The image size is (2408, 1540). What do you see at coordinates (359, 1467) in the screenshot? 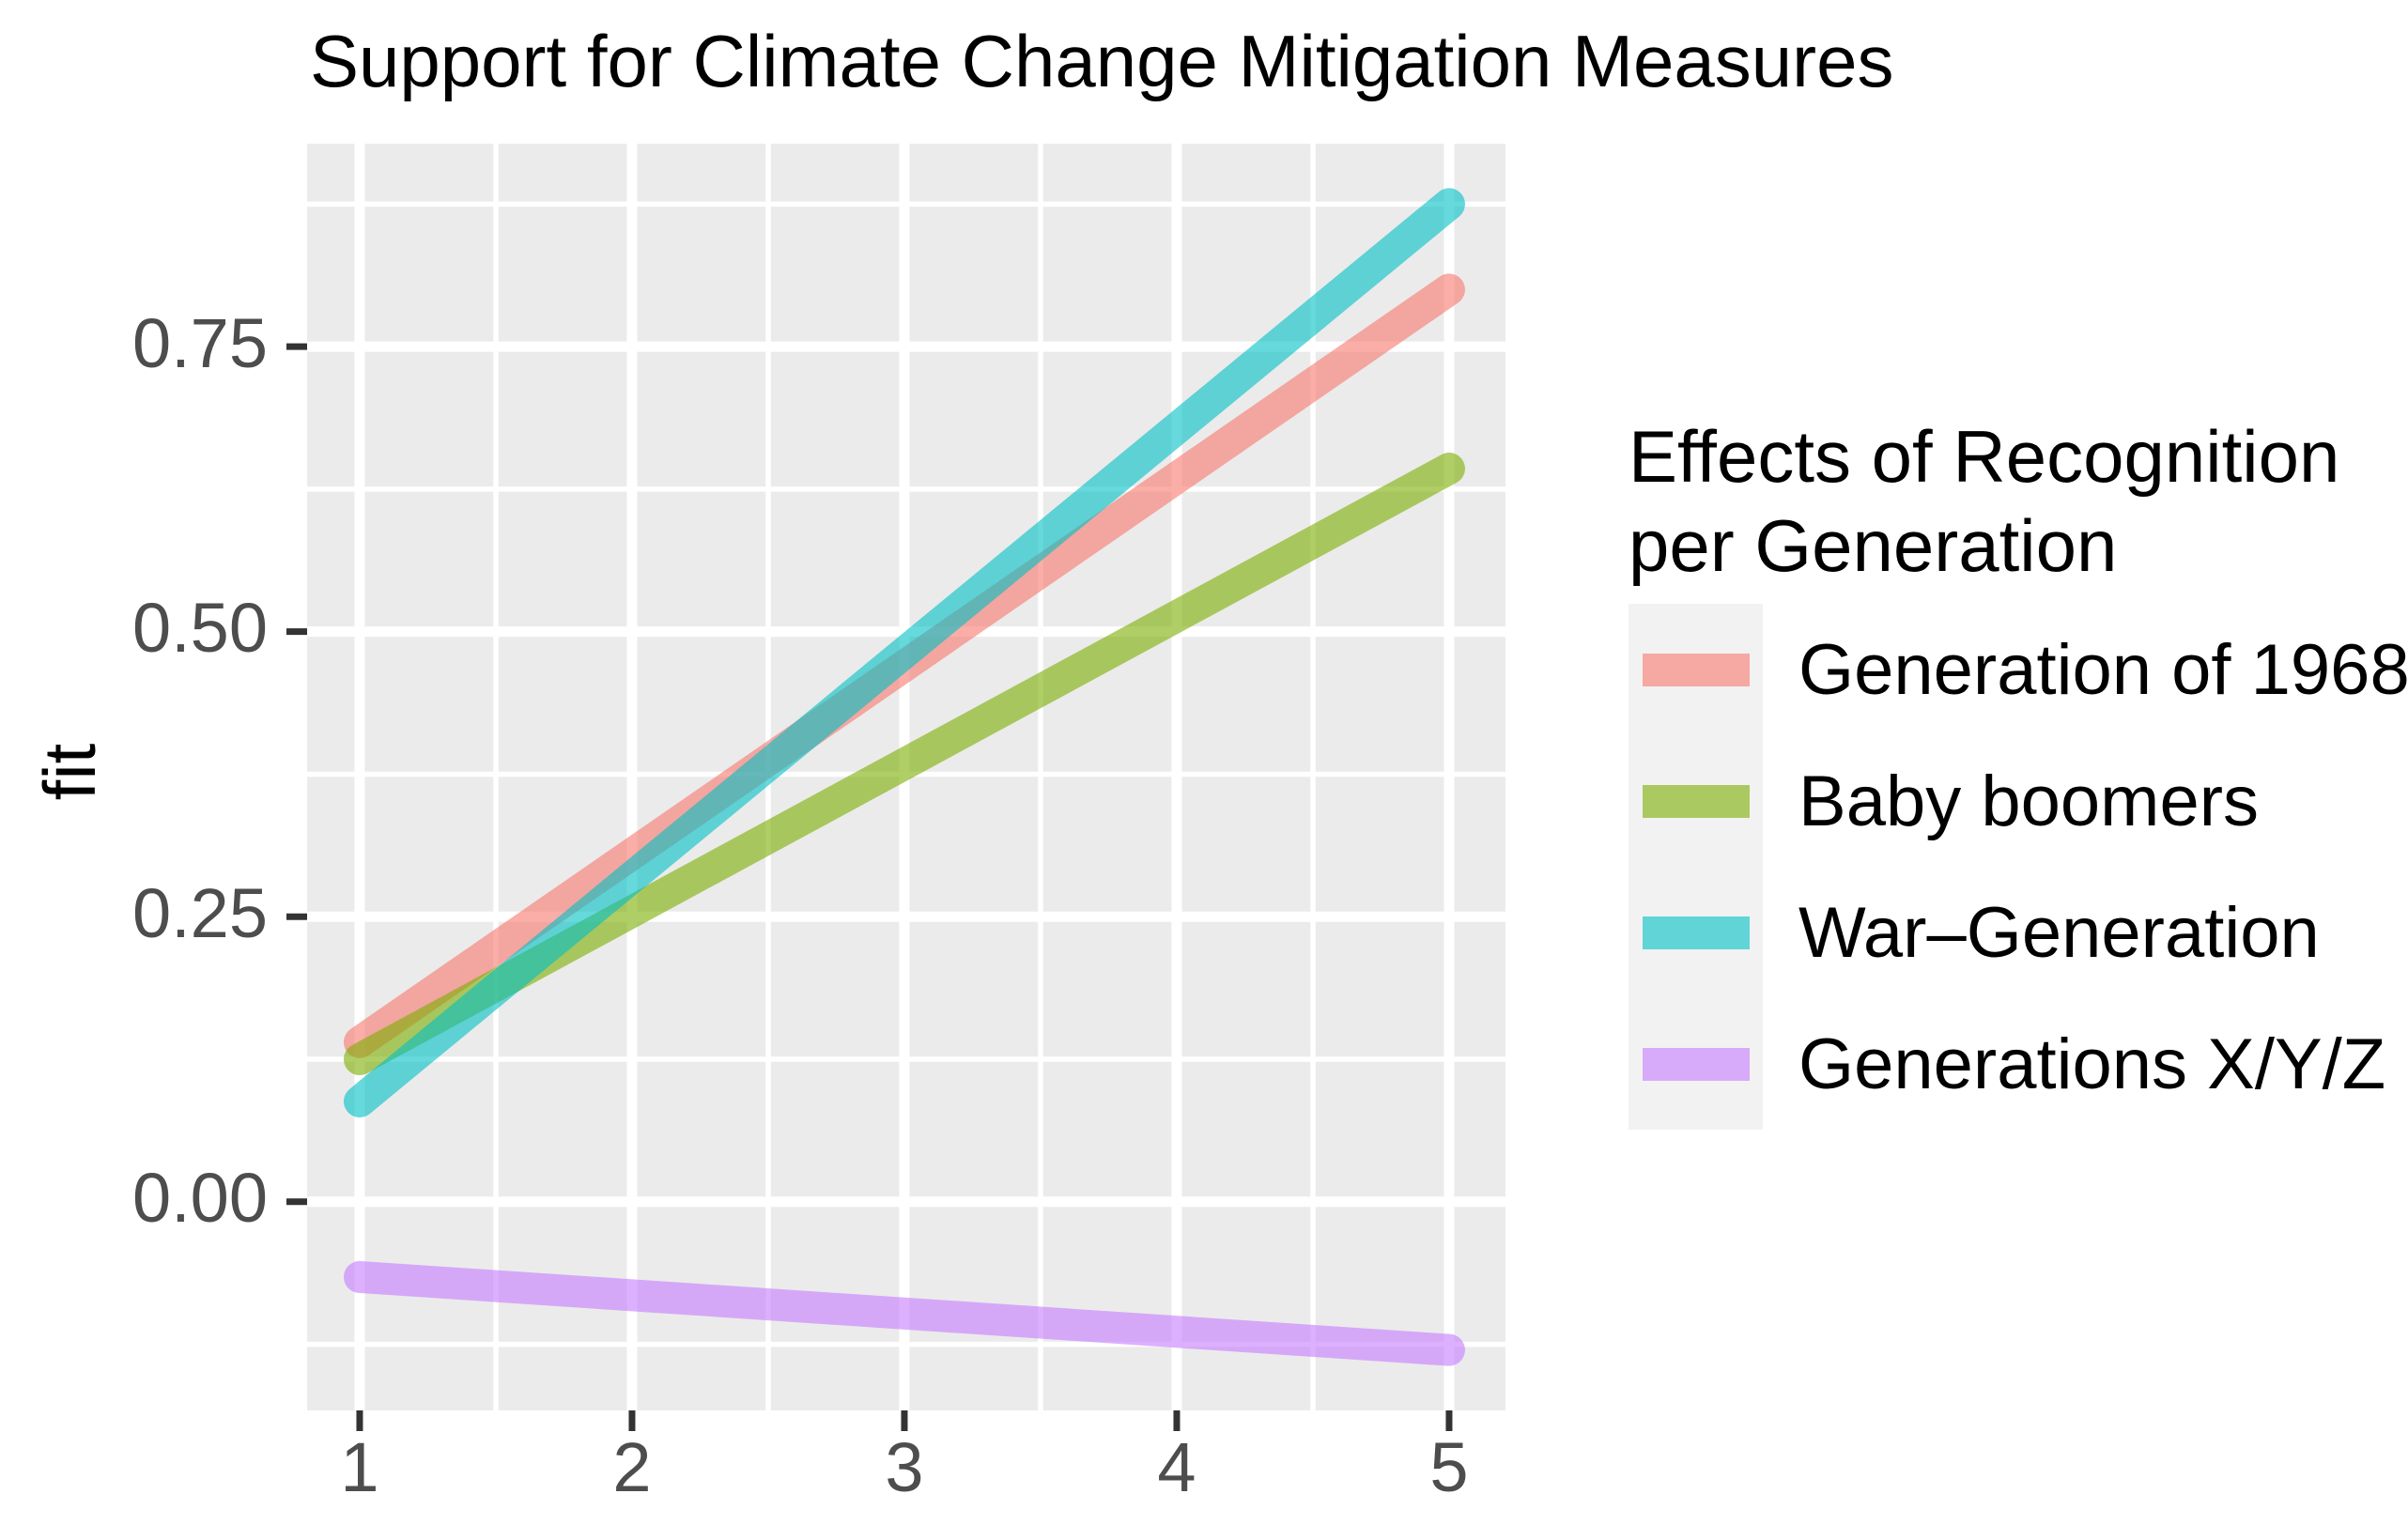
I see `x-tick-label: 1` at bounding box center [359, 1467].